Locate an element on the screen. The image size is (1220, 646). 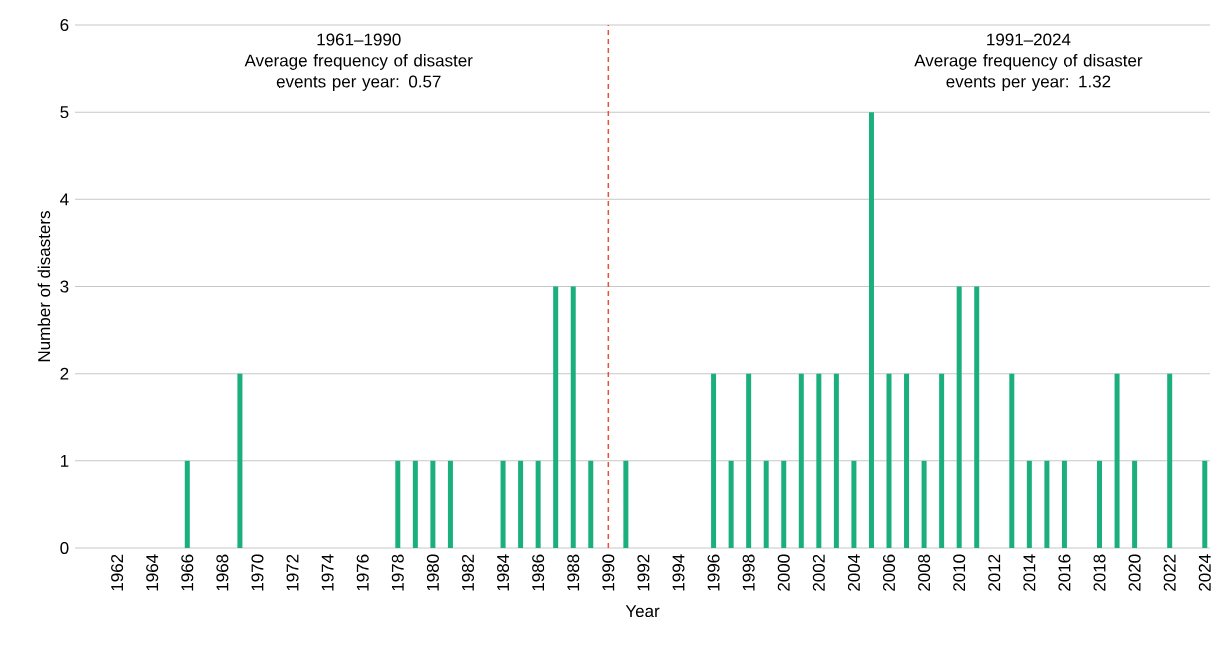
x-tick-label: 2012 is located at coordinates (994, 572).